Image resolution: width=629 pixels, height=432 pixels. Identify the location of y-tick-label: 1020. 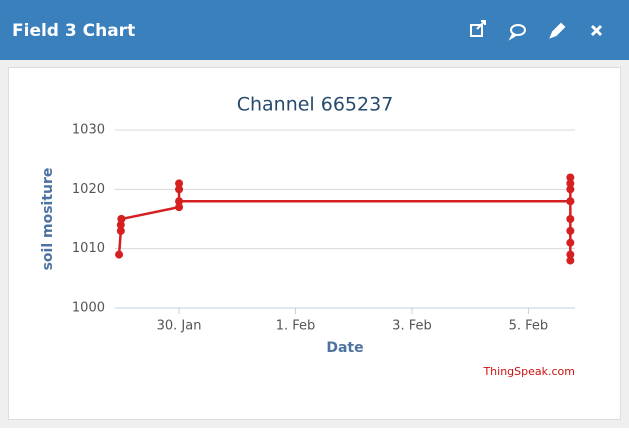
(88, 189).